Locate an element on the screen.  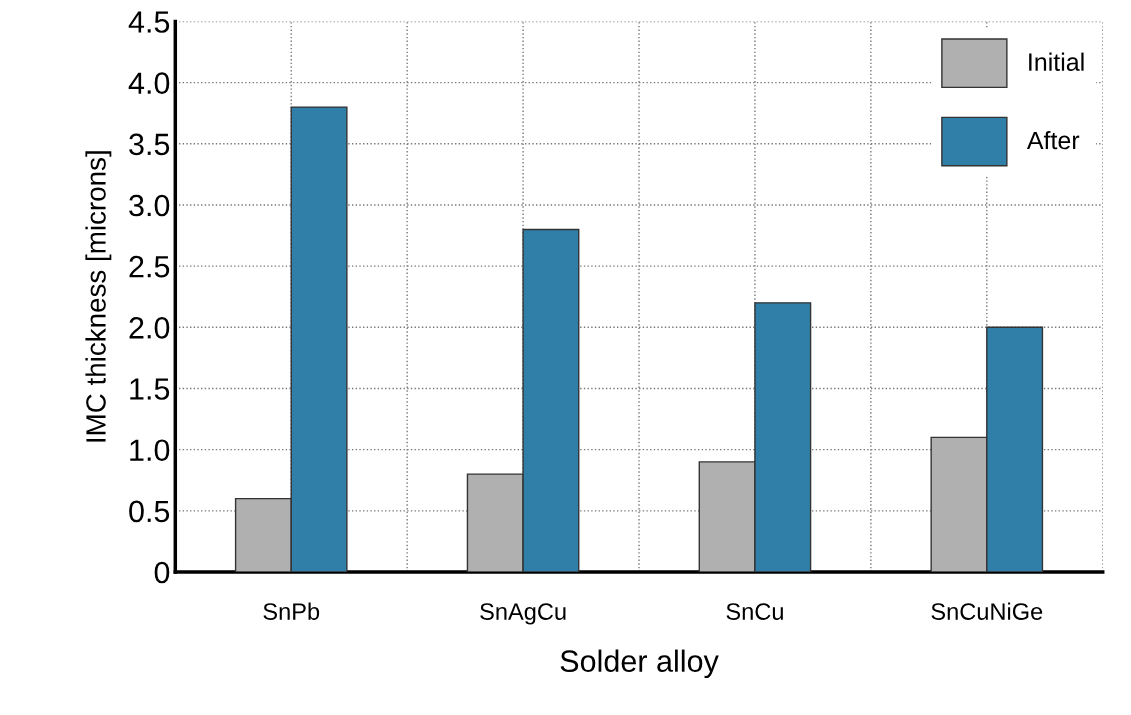
y-tick-label: 2.5 is located at coordinates (149, 266).